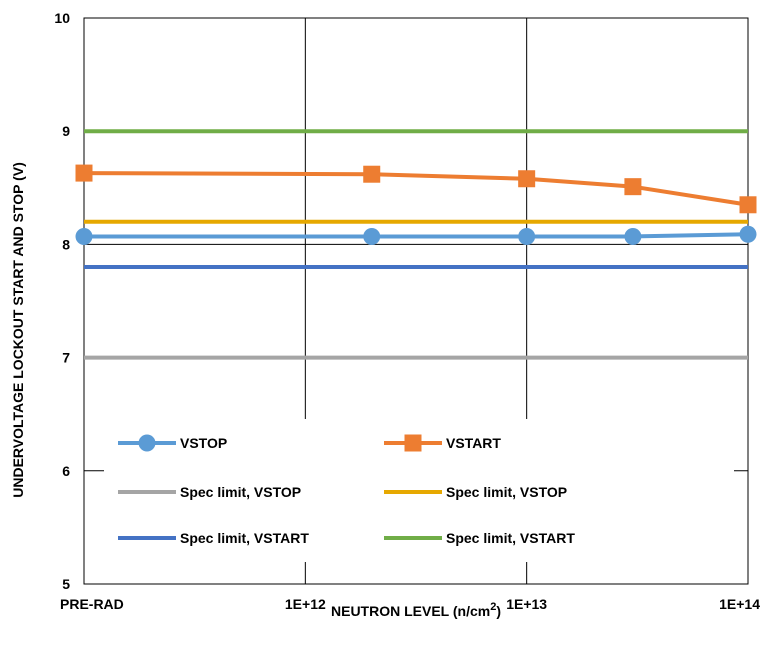  I want to click on legend-label: VSTOP, so click(203, 443).